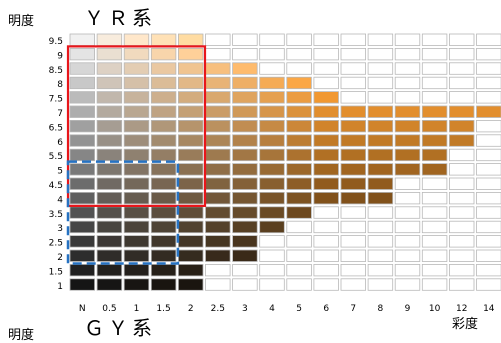 This screenshot has height=343, width=501. Describe the element at coordinates (163, 270) in the screenshot. I see `color-cell-1.5-1.5` at that location.